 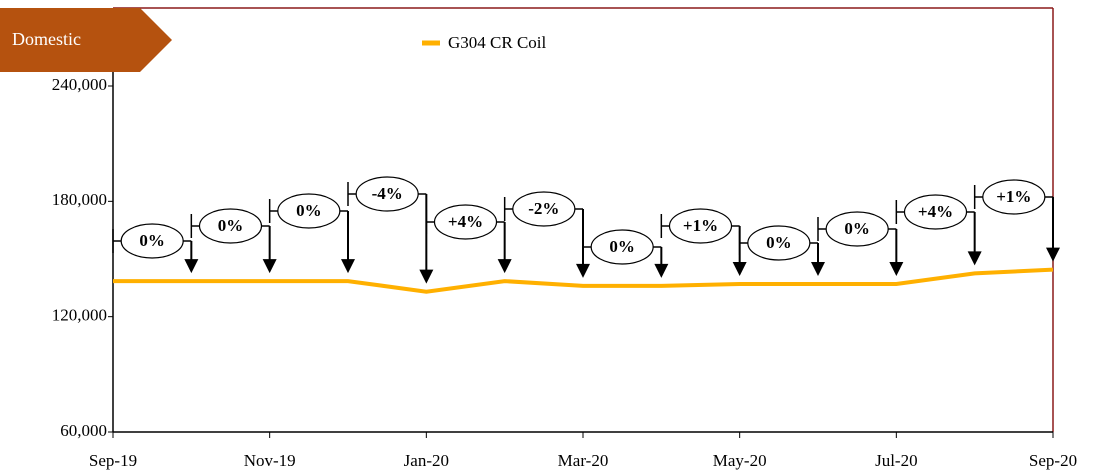 What do you see at coordinates (113, 460) in the screenshot?
I see `x-tick-label: Sep-19` at bounding box center [113, 460].